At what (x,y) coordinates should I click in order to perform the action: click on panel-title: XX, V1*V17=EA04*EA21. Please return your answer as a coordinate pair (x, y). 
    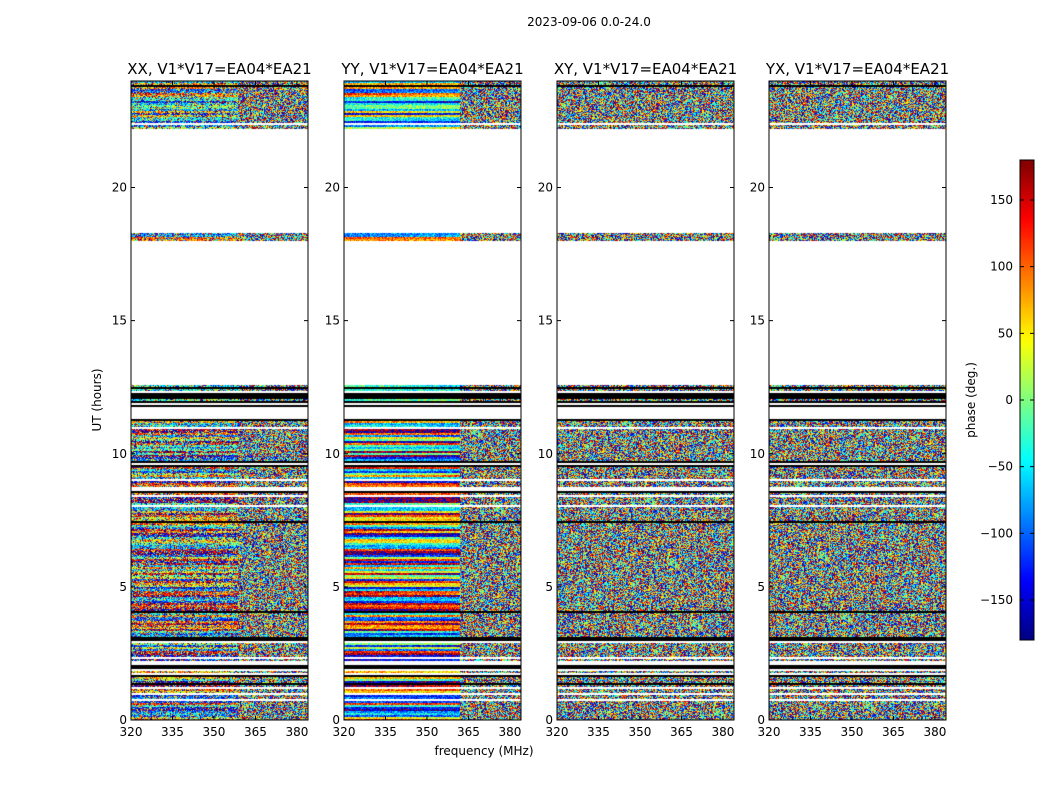
    Looking at the image, I should click on (219, 69).